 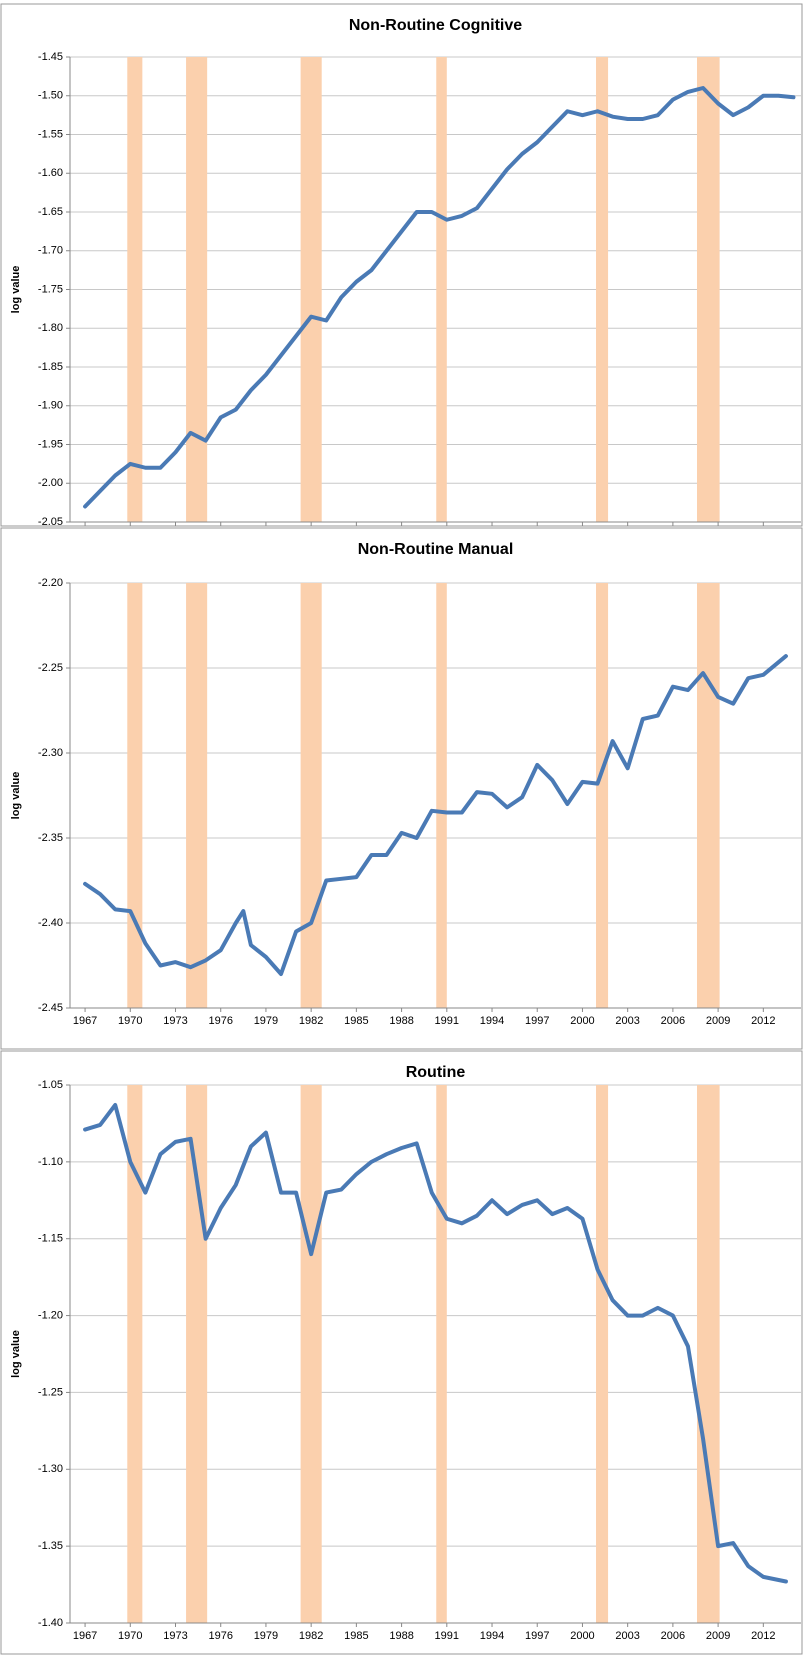 What do you see at coordinates (50, 1239) in the screenshot?
I see `y-tick-label: -1.15` at bounding box center [50, 1239].